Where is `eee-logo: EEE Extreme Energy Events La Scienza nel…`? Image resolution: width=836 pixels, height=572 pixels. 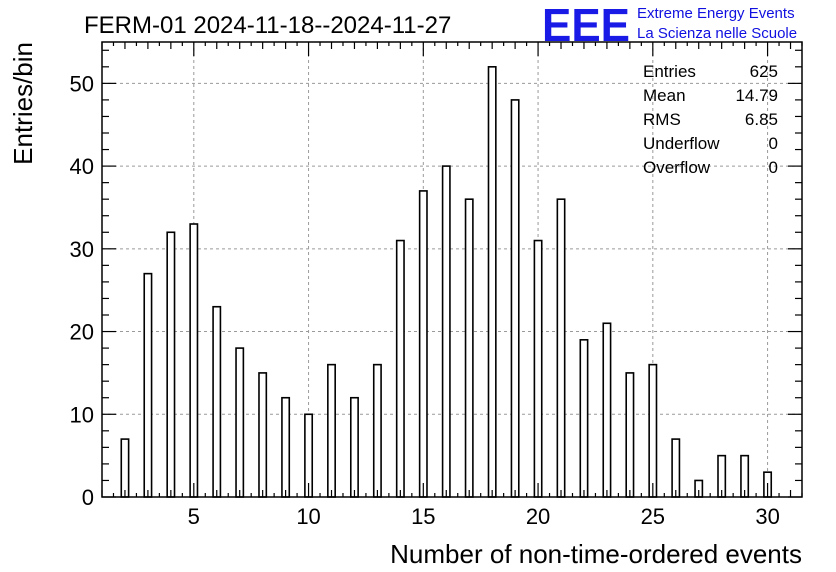 eee-logo: EEE Extreme Energy Events La Scienza nel… is located at coordinates (669, 25).